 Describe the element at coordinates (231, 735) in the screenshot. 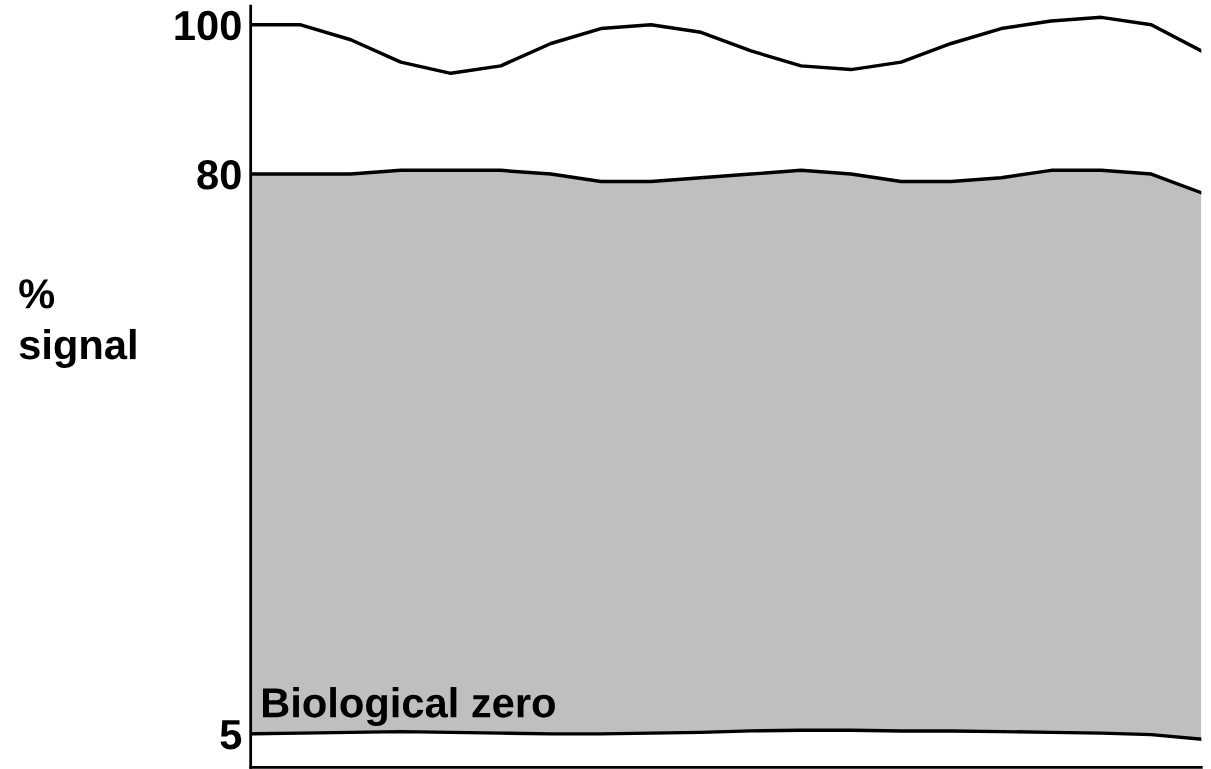

I see `y-tick-label: 5` at that location.